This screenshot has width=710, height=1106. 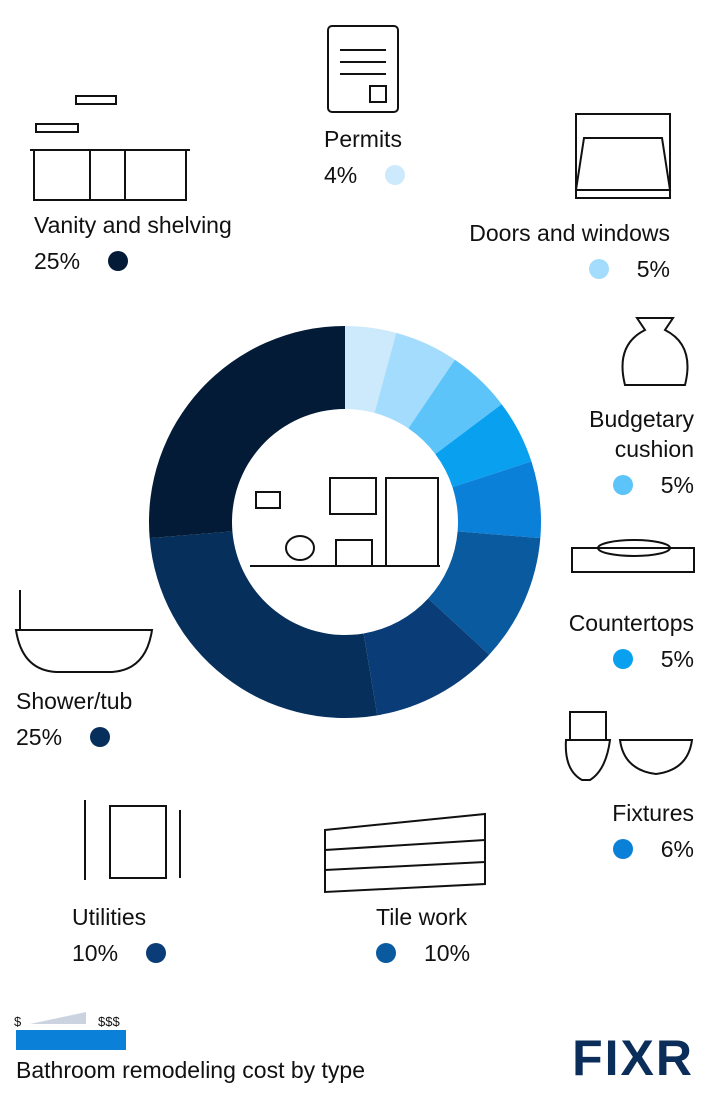 What do you see at coordinates (345, 522) in the screenshot?
I see `center-icon` at bounding box center [345, 522].